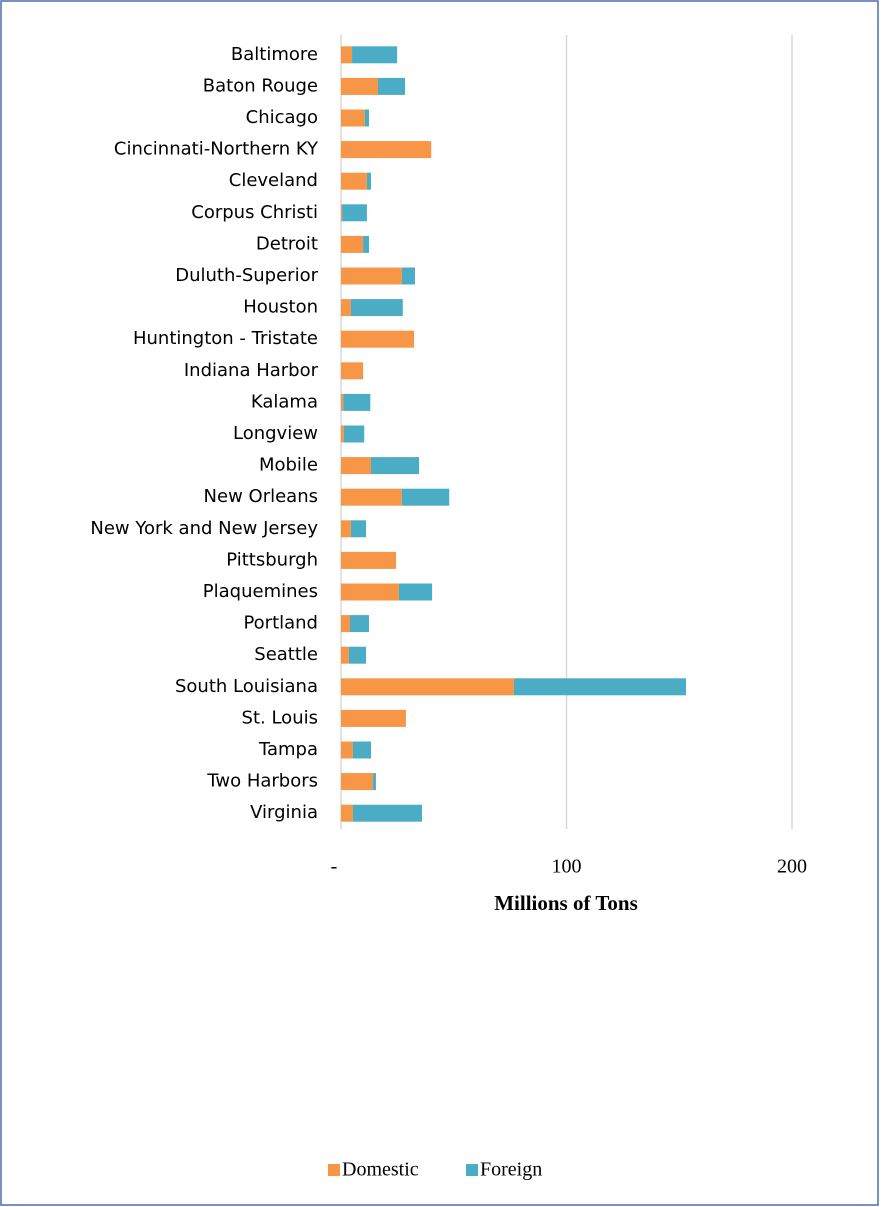  Describe the element at coordinates (216, 149) in the screenshot. I see `y-tick-label: Cincinnati-Northern KY` at that location.